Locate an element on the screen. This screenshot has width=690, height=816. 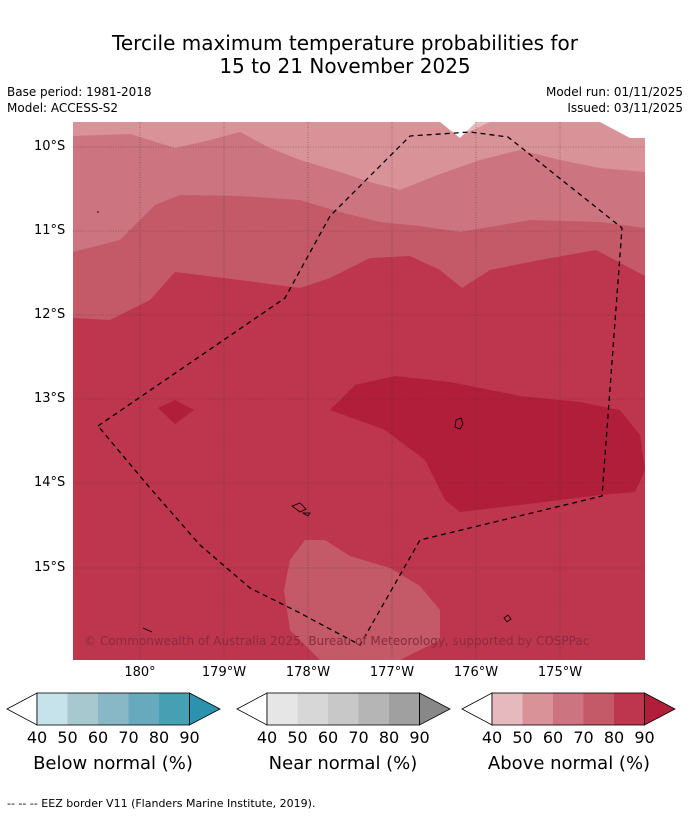
map-title-line-2: 15 to 21 November 2025 is located at coordinates (345, 66).